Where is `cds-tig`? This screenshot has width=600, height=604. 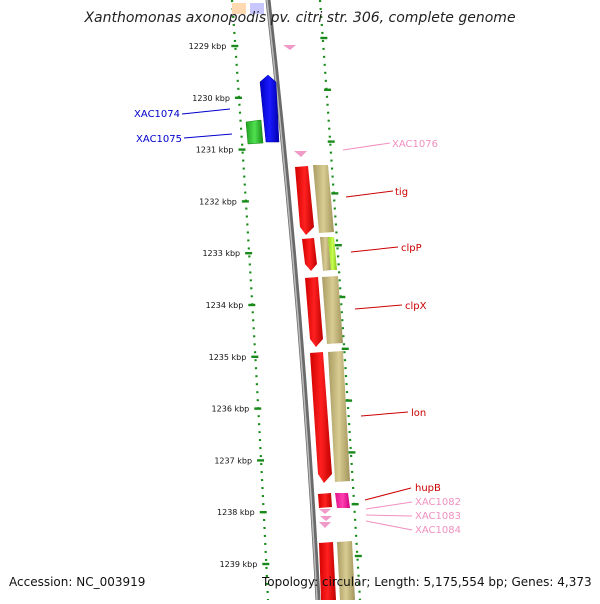
cds-tig is located at coordinates (323, 199).